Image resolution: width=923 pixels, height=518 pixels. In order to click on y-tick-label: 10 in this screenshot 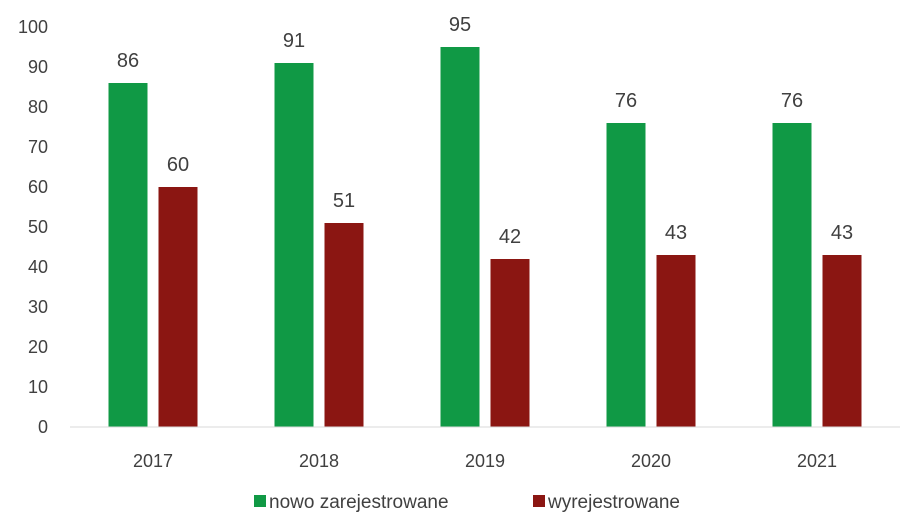, I will do `click(38, 387)`.